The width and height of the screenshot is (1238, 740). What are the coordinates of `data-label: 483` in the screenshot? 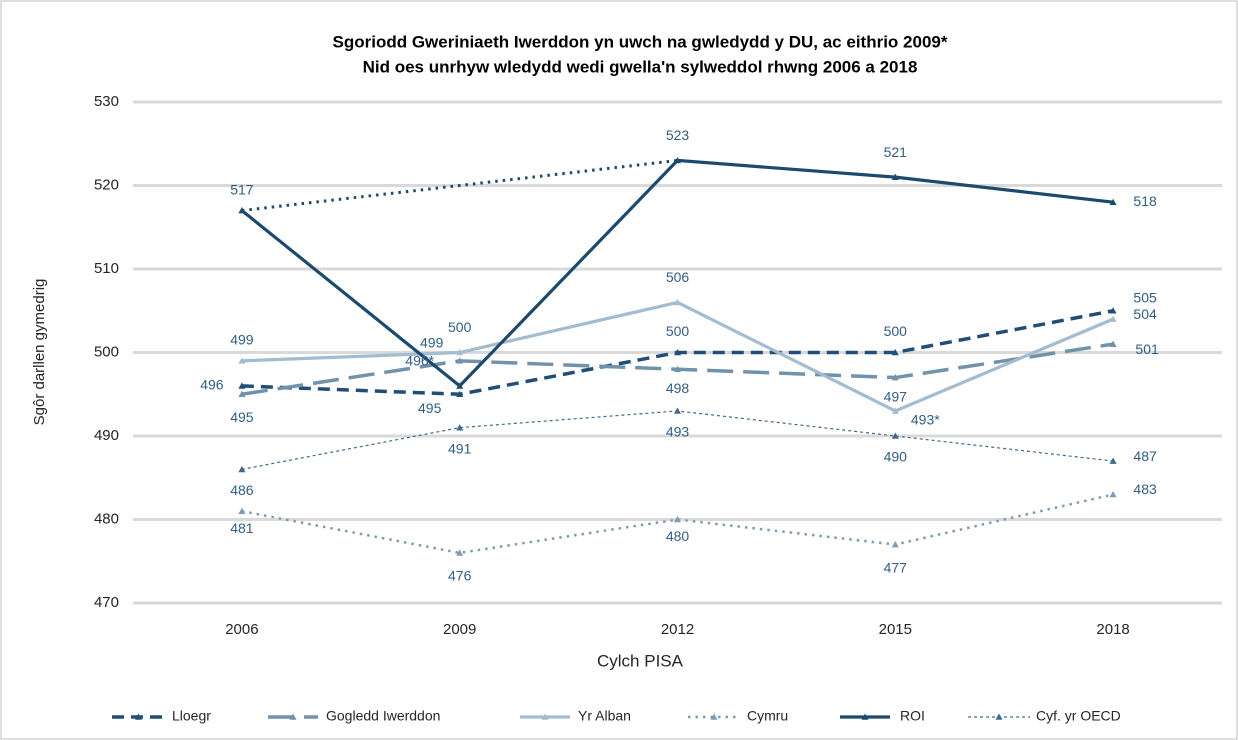 It's located at (1145, 489).